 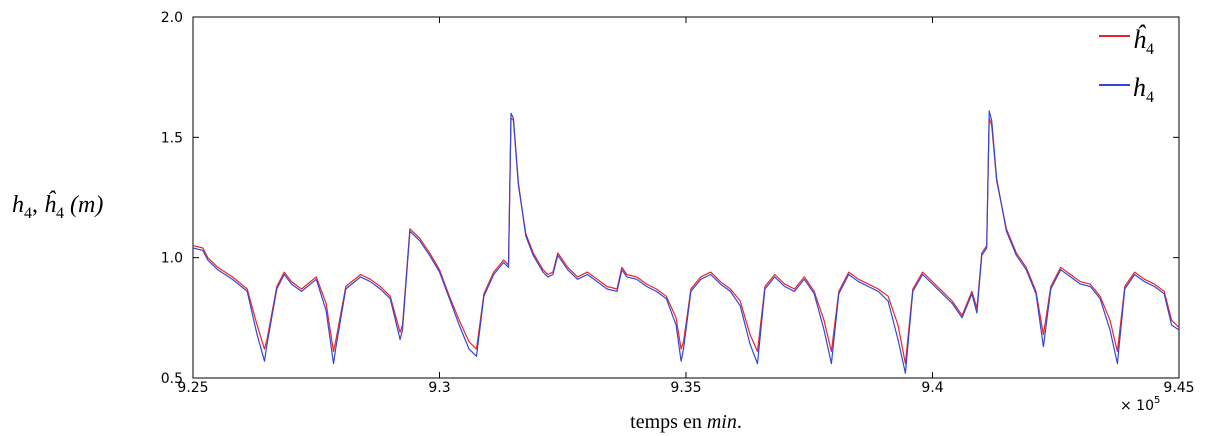 I want to click on x-multiplier: × 10⁵, so click(x=1140, y=404).